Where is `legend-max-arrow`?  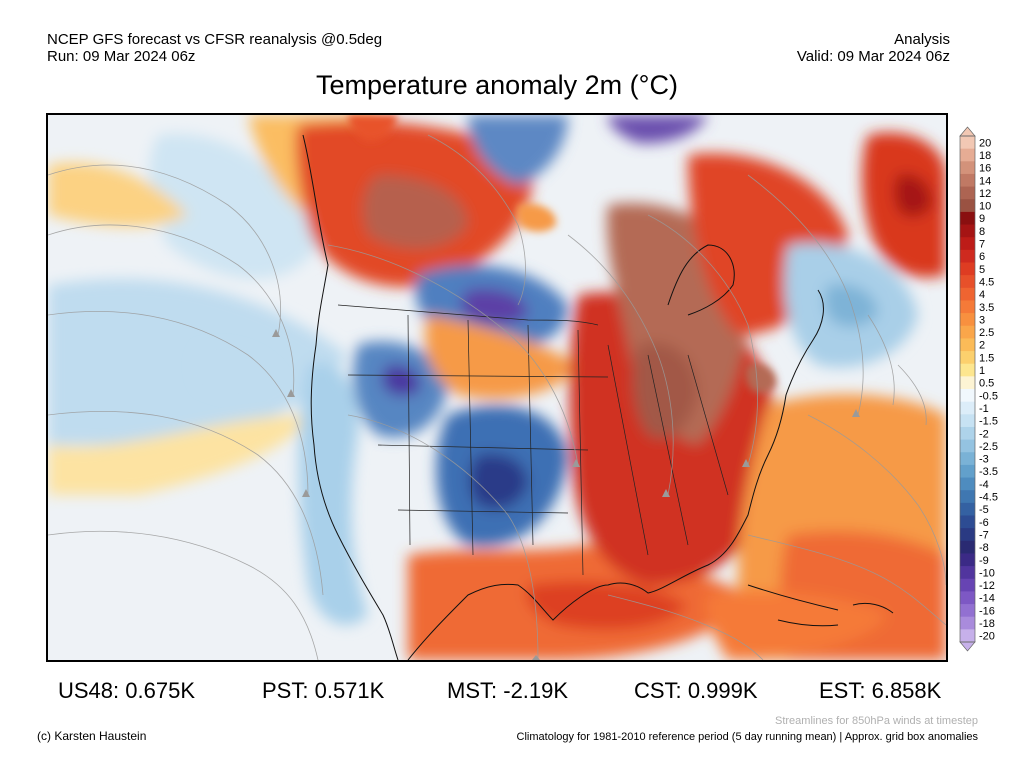
legend-max-arrow is located at coordinates (967, 131).